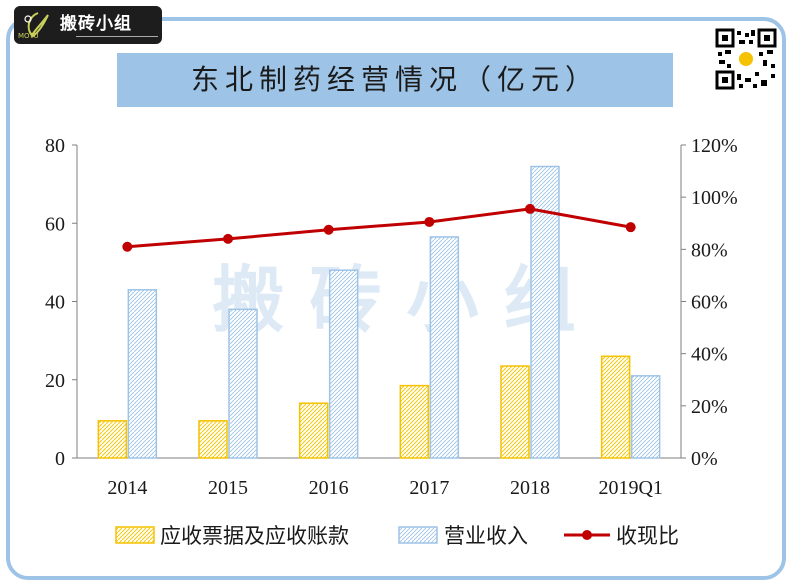 This screenshot has height=585, width=792. I want to click on logo-mark-icon, so click(36, 25).